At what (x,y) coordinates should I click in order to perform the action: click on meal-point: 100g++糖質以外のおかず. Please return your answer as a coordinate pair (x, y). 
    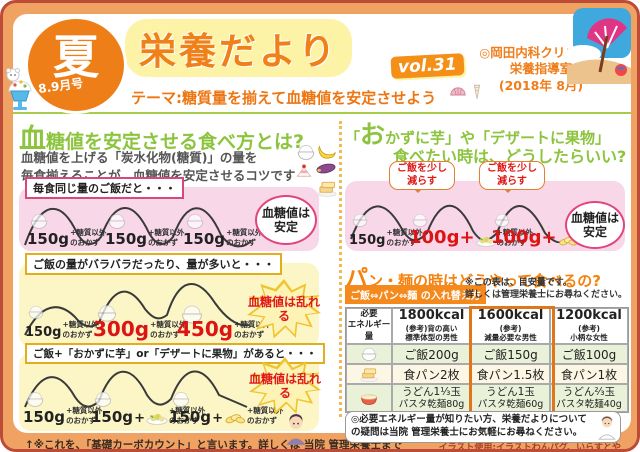
    Looking at the image, I should click on (474, 237).